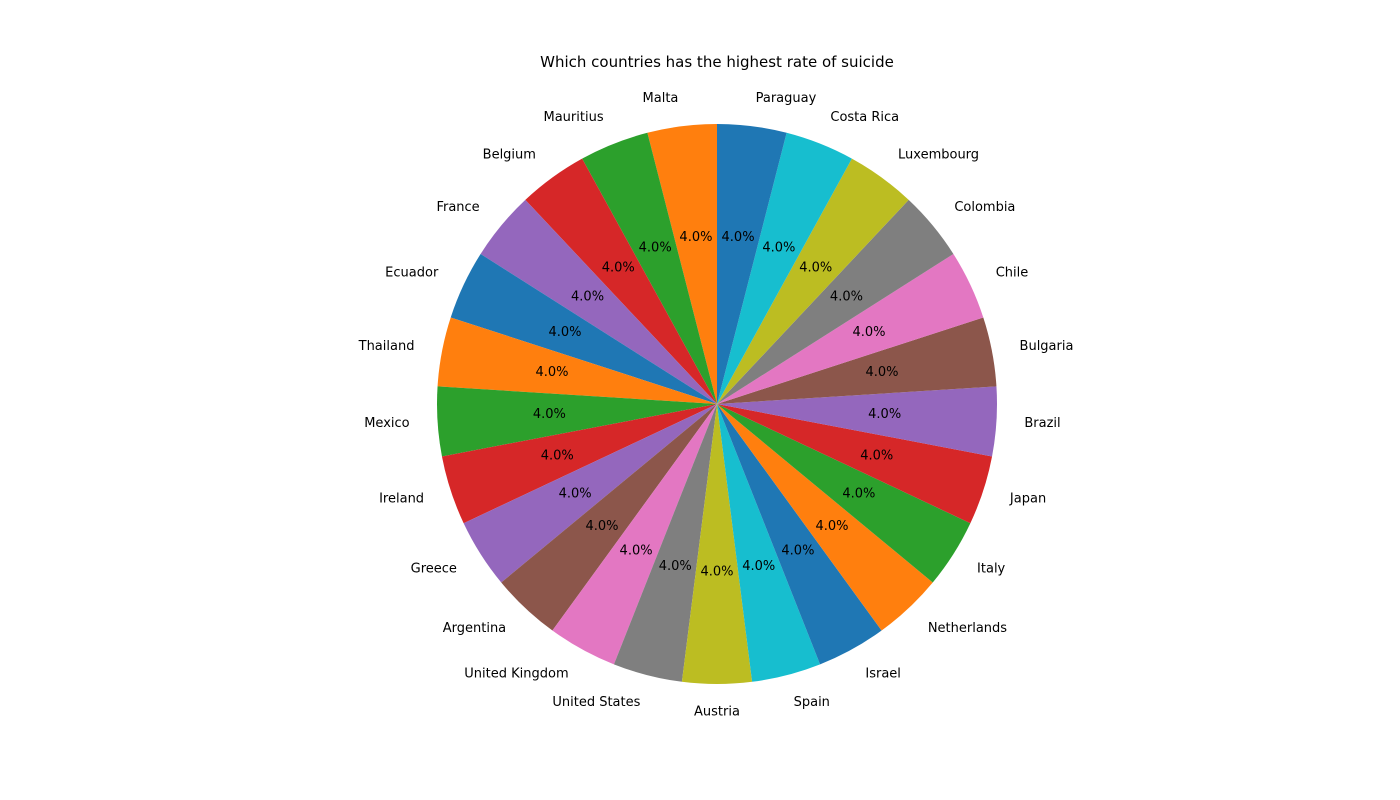  What do you see at coordinates (738, 237) in the screenshot?
I see `percent-label-paraguay: 4.0%` at bounding box center [738, 237].